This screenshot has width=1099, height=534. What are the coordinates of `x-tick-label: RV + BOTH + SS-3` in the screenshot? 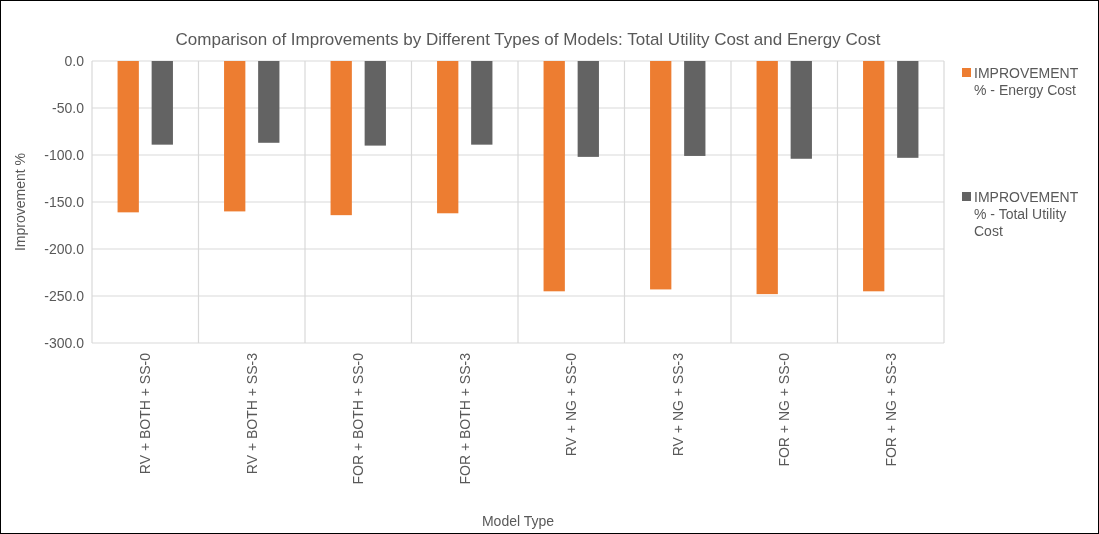 It's located at (251, 413).